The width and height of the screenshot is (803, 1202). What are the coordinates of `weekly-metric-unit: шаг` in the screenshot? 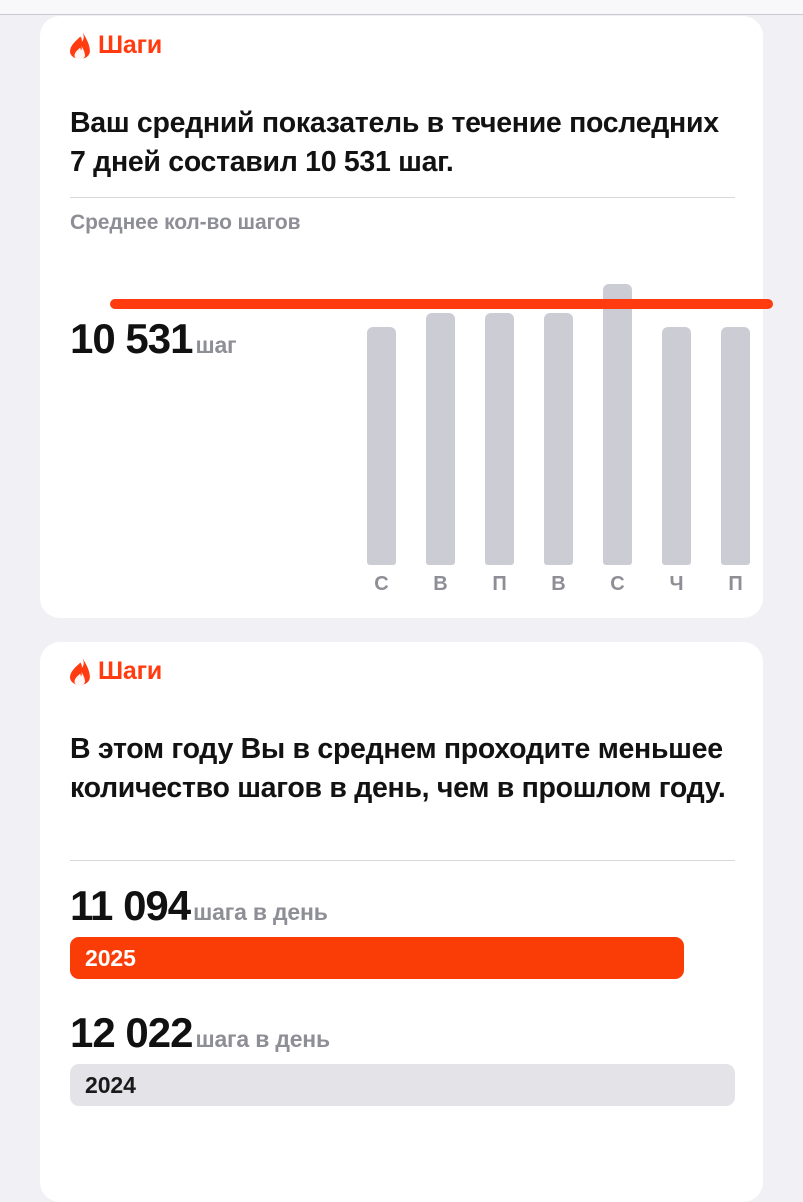 It's located at (216, 345).